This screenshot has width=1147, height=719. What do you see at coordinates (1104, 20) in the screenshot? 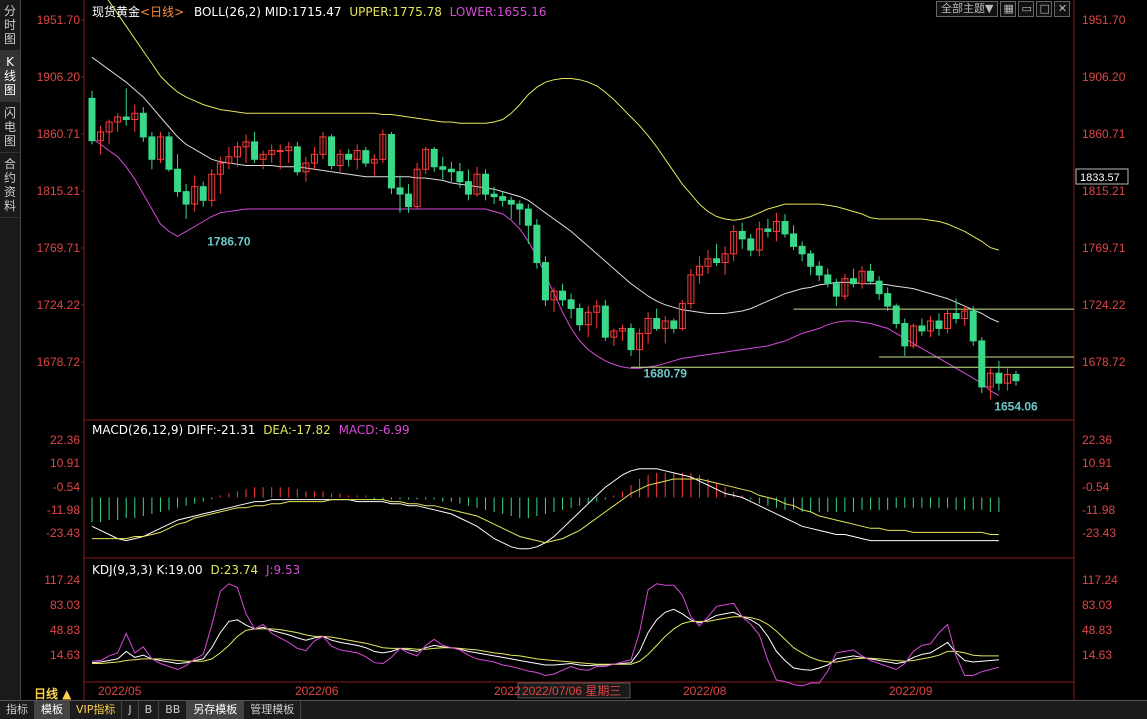
I see `price-ytick-right: 1951.70` at bounding box center [1104, 20].